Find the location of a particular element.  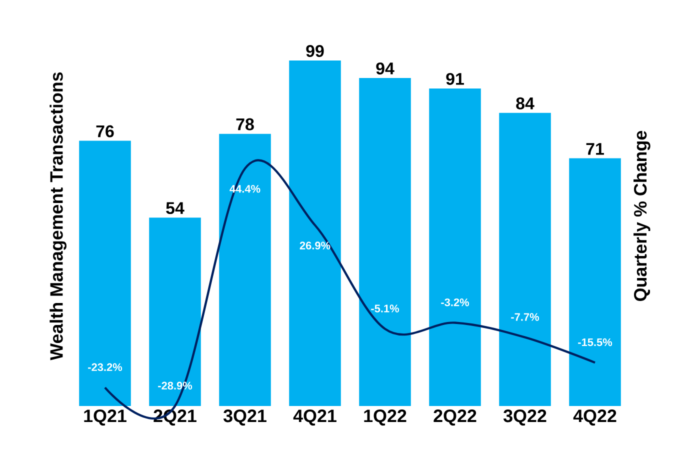

data-label: 94 is located at coordinates (385, 68).